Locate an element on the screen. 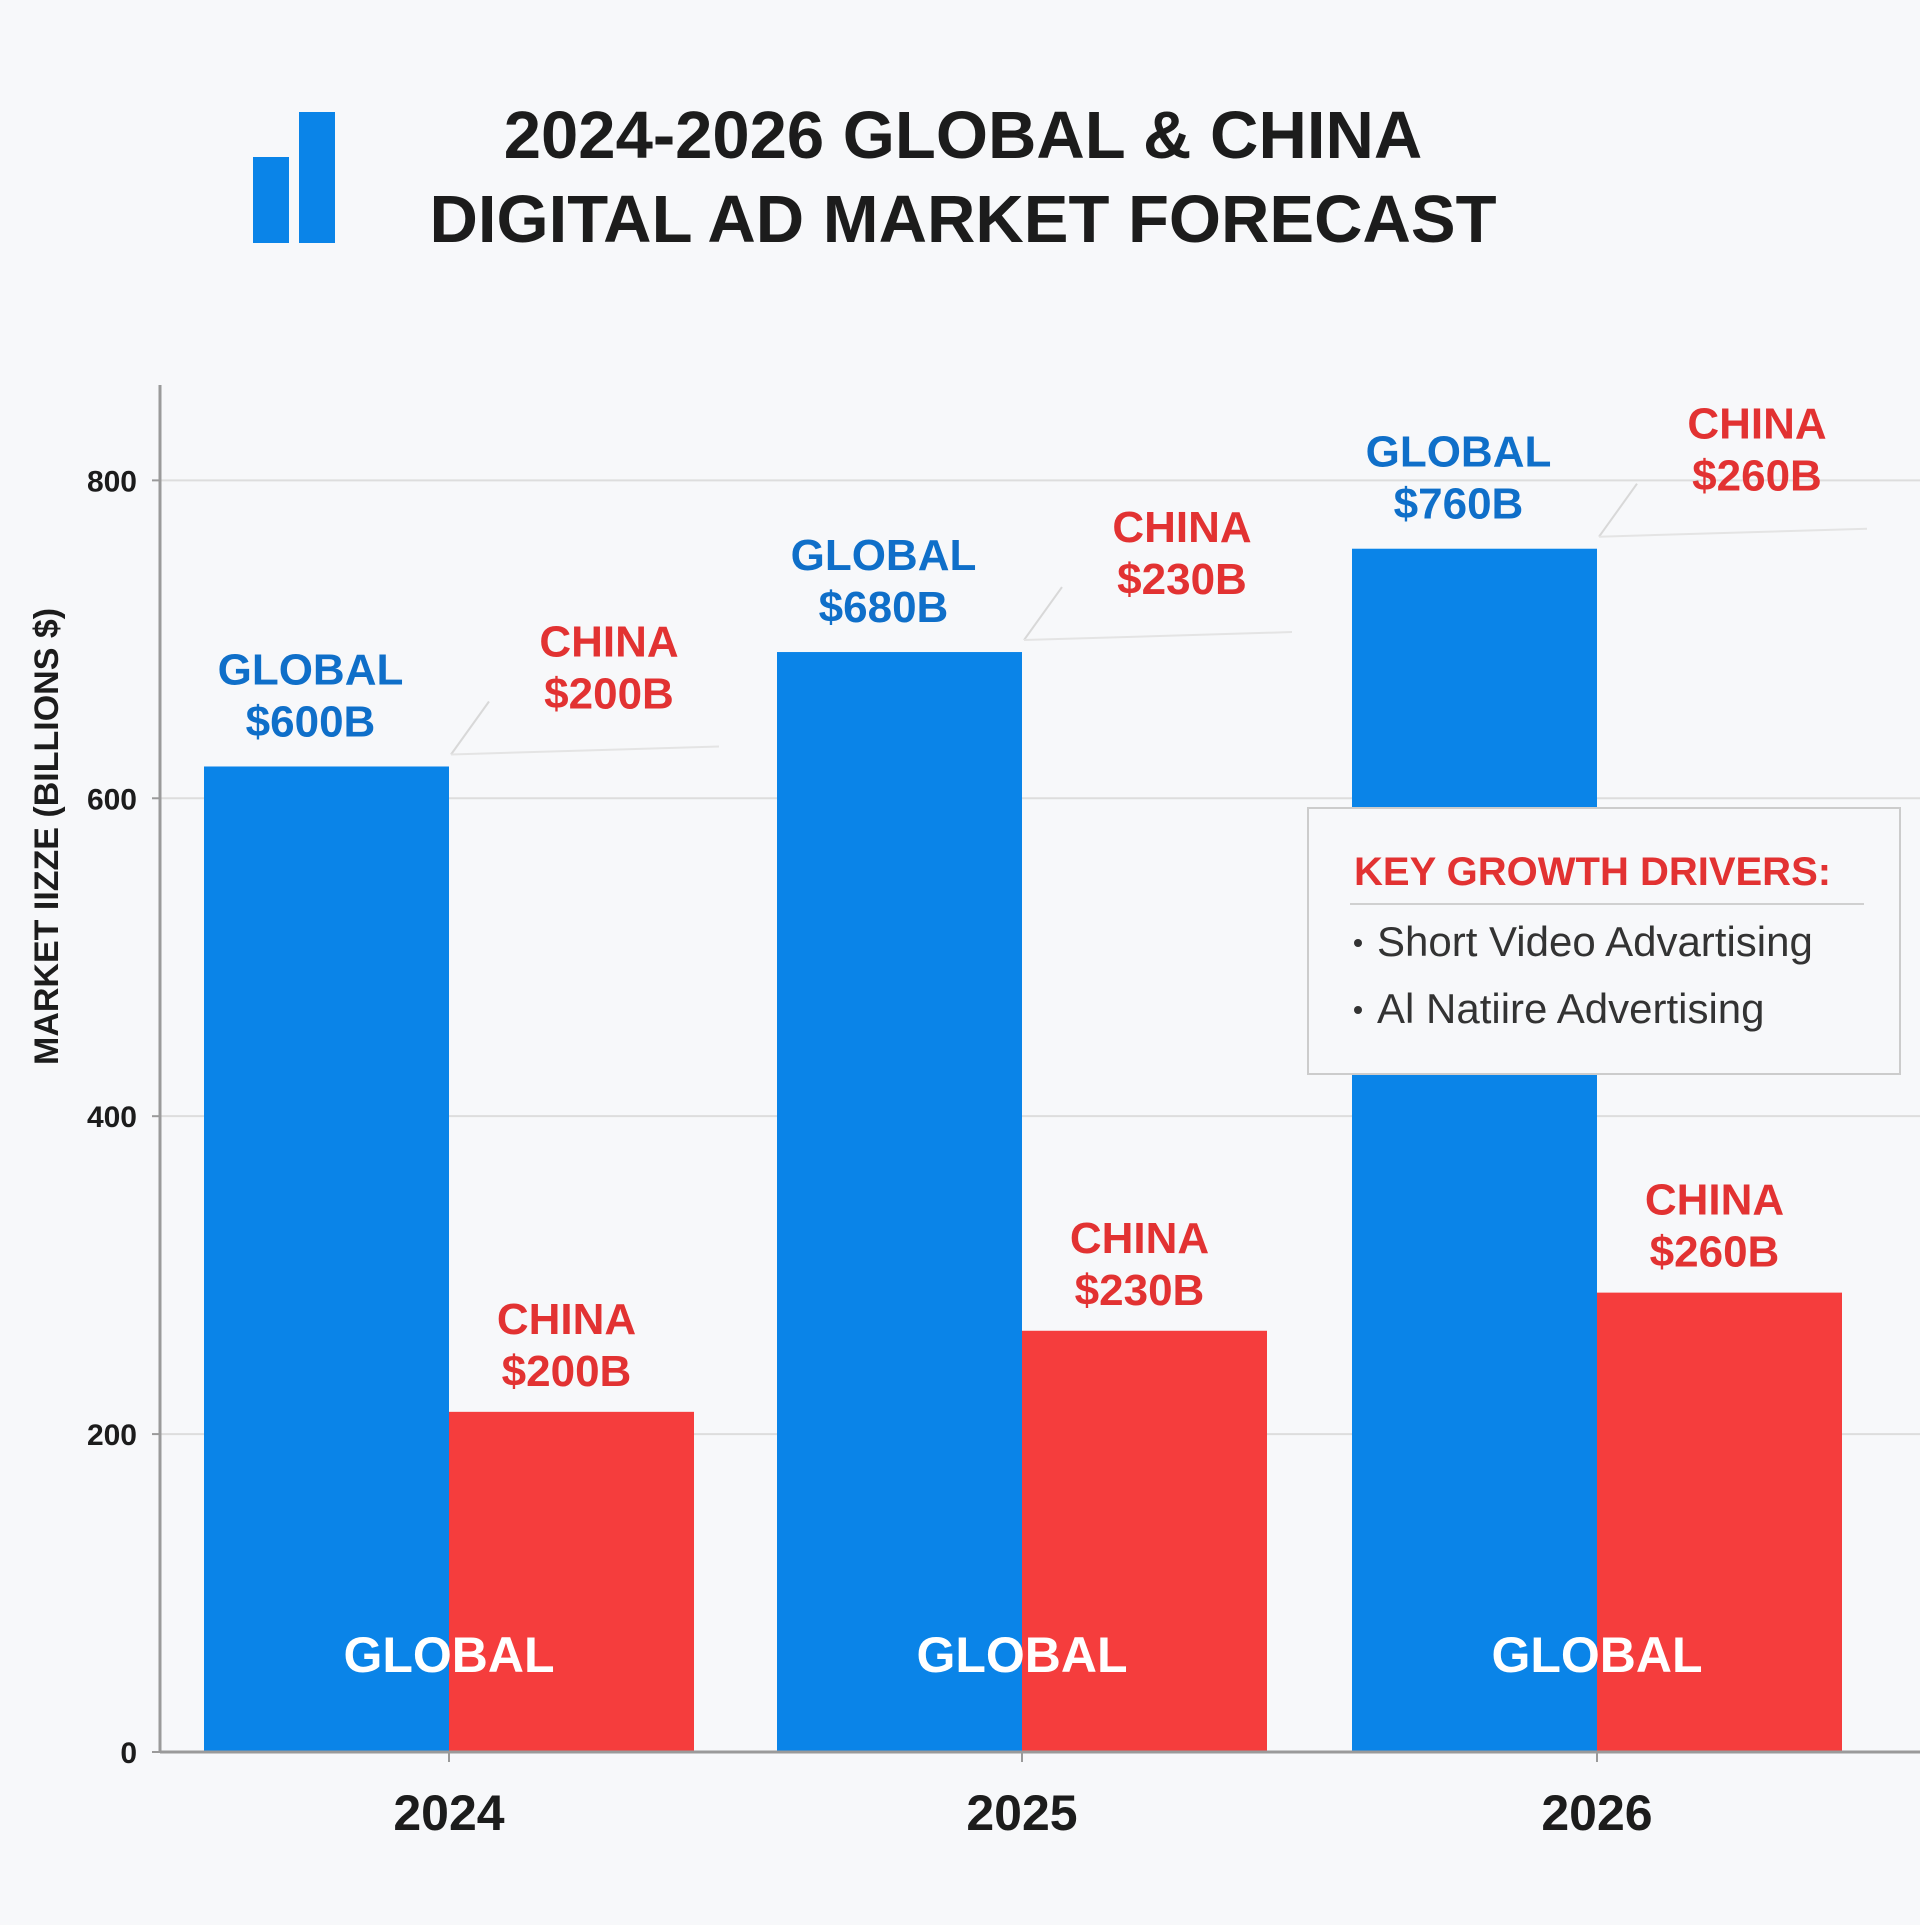 This screenshot has width=1920, height=1925. china-callout-value: $230B is located at coordinates (1182, 579).